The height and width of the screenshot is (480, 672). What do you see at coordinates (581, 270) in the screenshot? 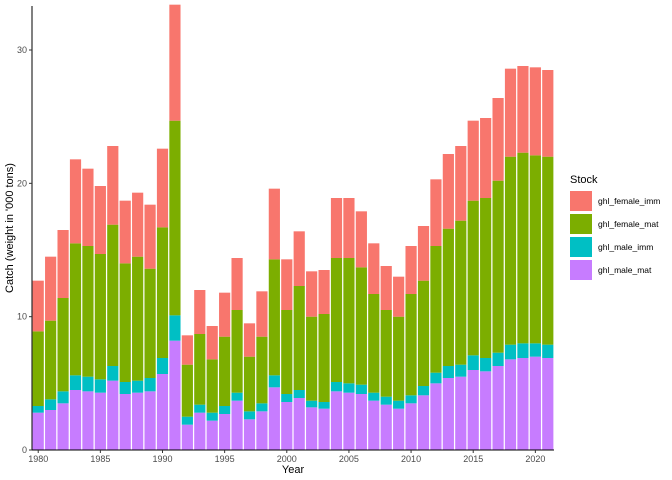
I see `legend-key-ghl-male-mat` at bounding box center [581, 270].